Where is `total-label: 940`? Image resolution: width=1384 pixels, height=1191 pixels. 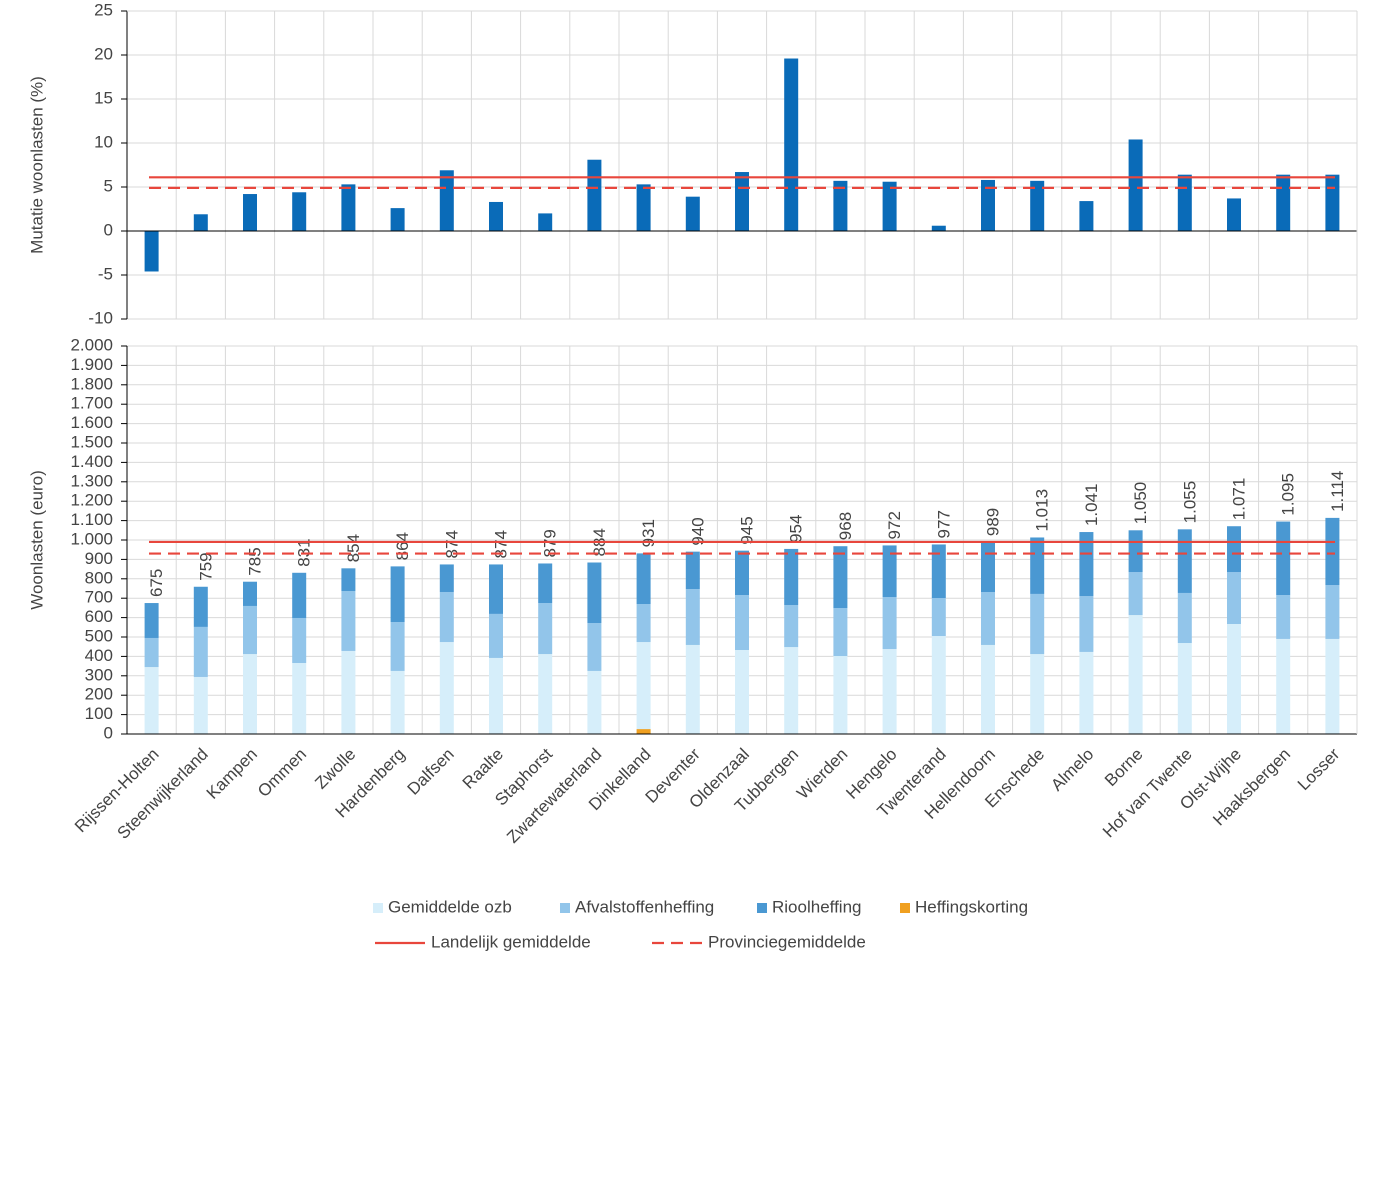
total-label: 940 is located at coordinates (697, 531).